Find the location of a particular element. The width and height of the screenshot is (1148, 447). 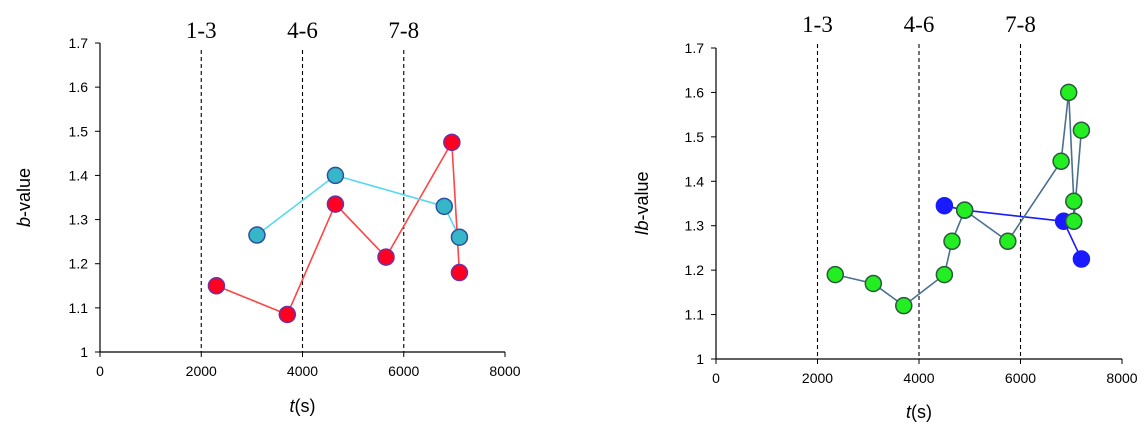

y-axis-label: Ib-value is located at coordinates (642, 203).